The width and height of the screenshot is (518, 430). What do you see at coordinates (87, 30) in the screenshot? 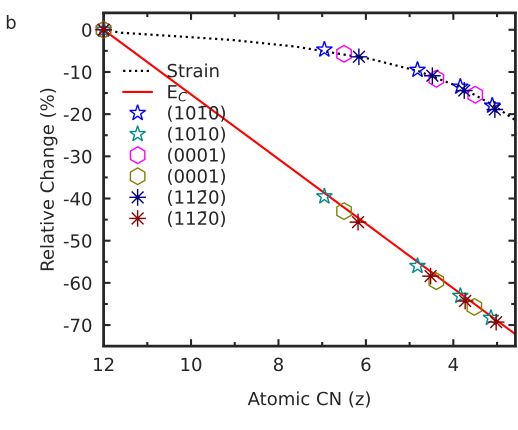
I see `y-tick-label: 0` at bounding box center [87, 30].